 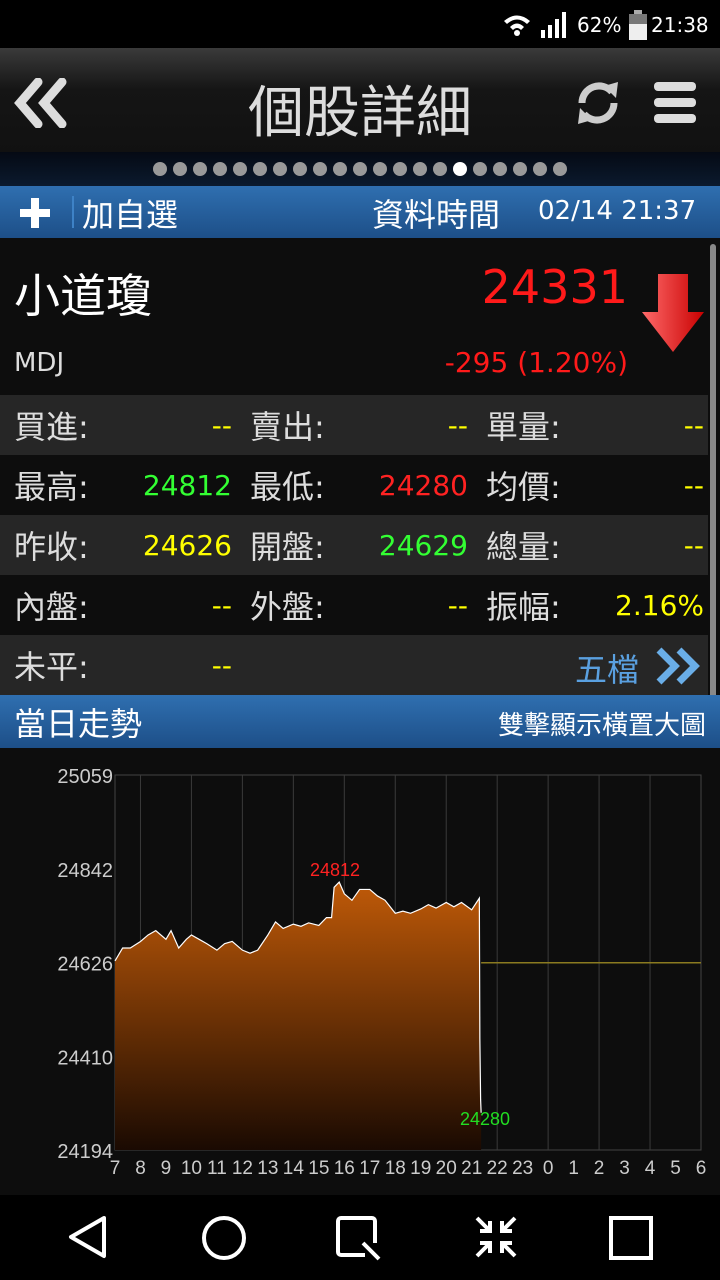 I want to click on clock: 21:38, so click(x=680, y=25).